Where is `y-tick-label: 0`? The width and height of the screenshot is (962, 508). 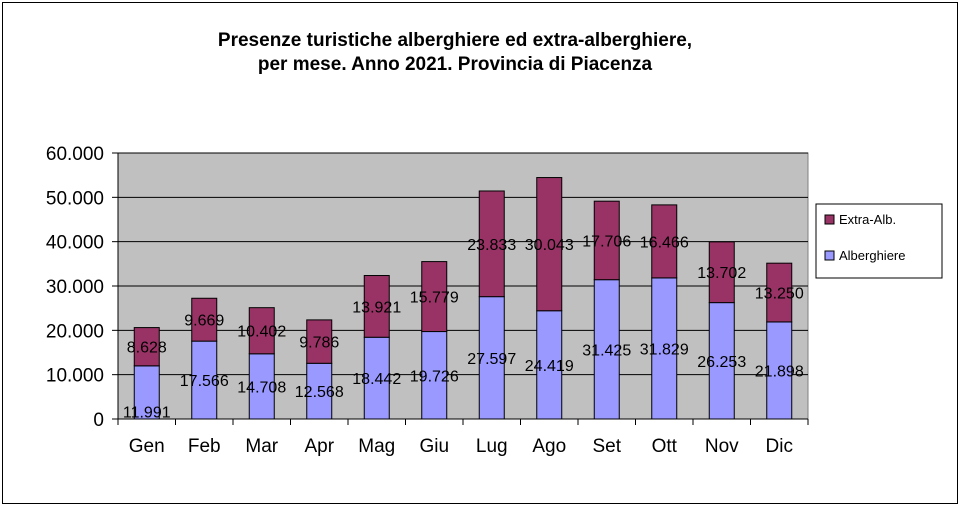 y-tick-label: 0 is located at coordinates (98, 420).